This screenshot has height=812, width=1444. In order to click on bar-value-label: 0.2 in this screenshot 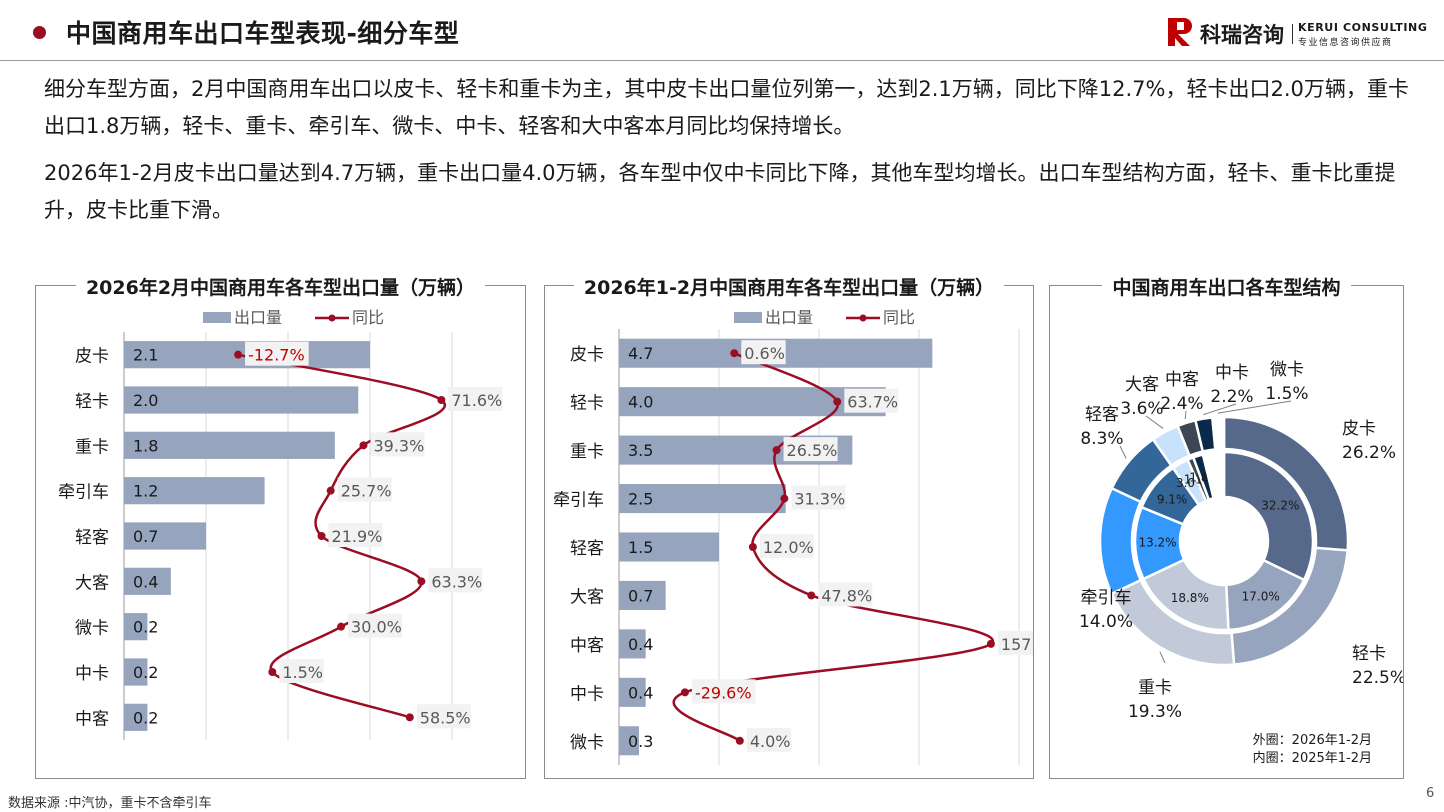, I will do `click(145, 717)`.